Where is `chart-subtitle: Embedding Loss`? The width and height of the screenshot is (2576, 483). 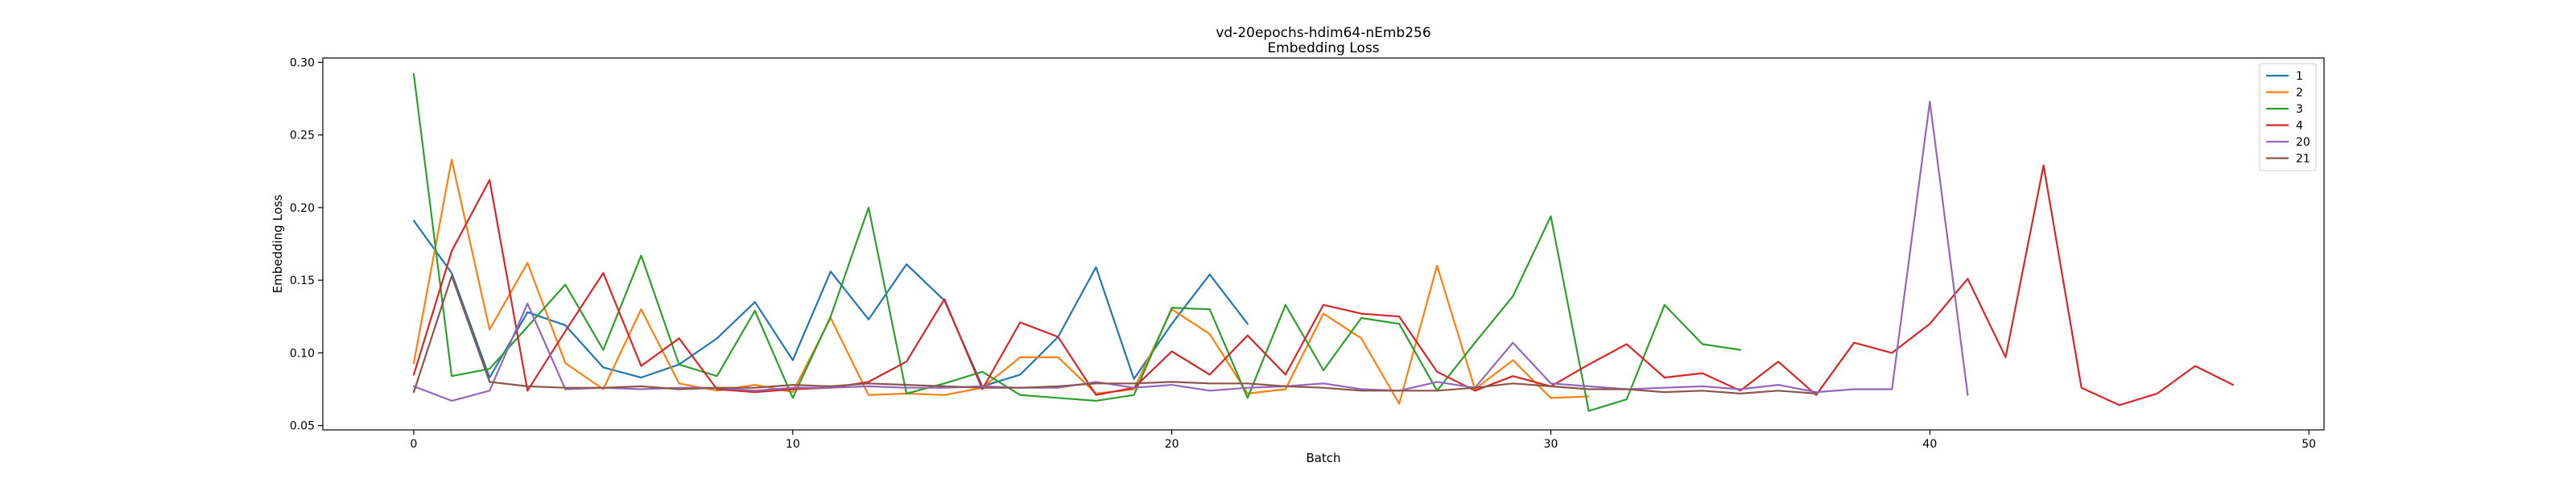 chart-subtitle: Embedding Loss is located at coordinates (1323, 48).